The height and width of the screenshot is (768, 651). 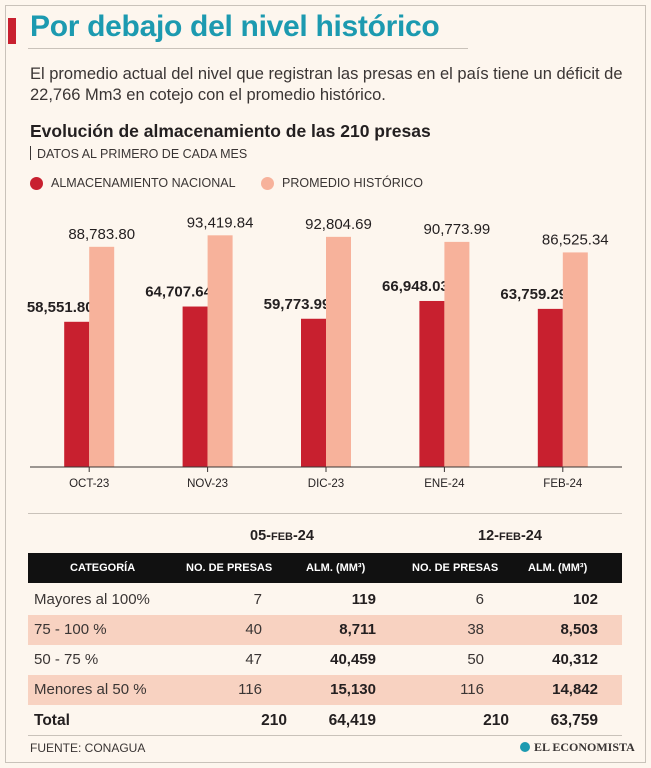 I want to click on row-alm-2: 102, so click(x=585, y=599).